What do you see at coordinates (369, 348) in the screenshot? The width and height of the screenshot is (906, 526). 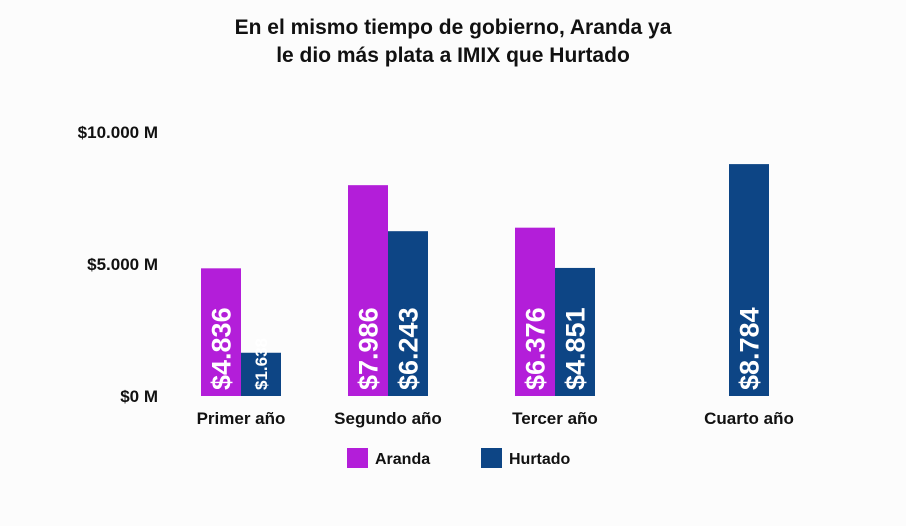 I see `data-label-aranda-2: $7.986` at bounding box center [369, 348].